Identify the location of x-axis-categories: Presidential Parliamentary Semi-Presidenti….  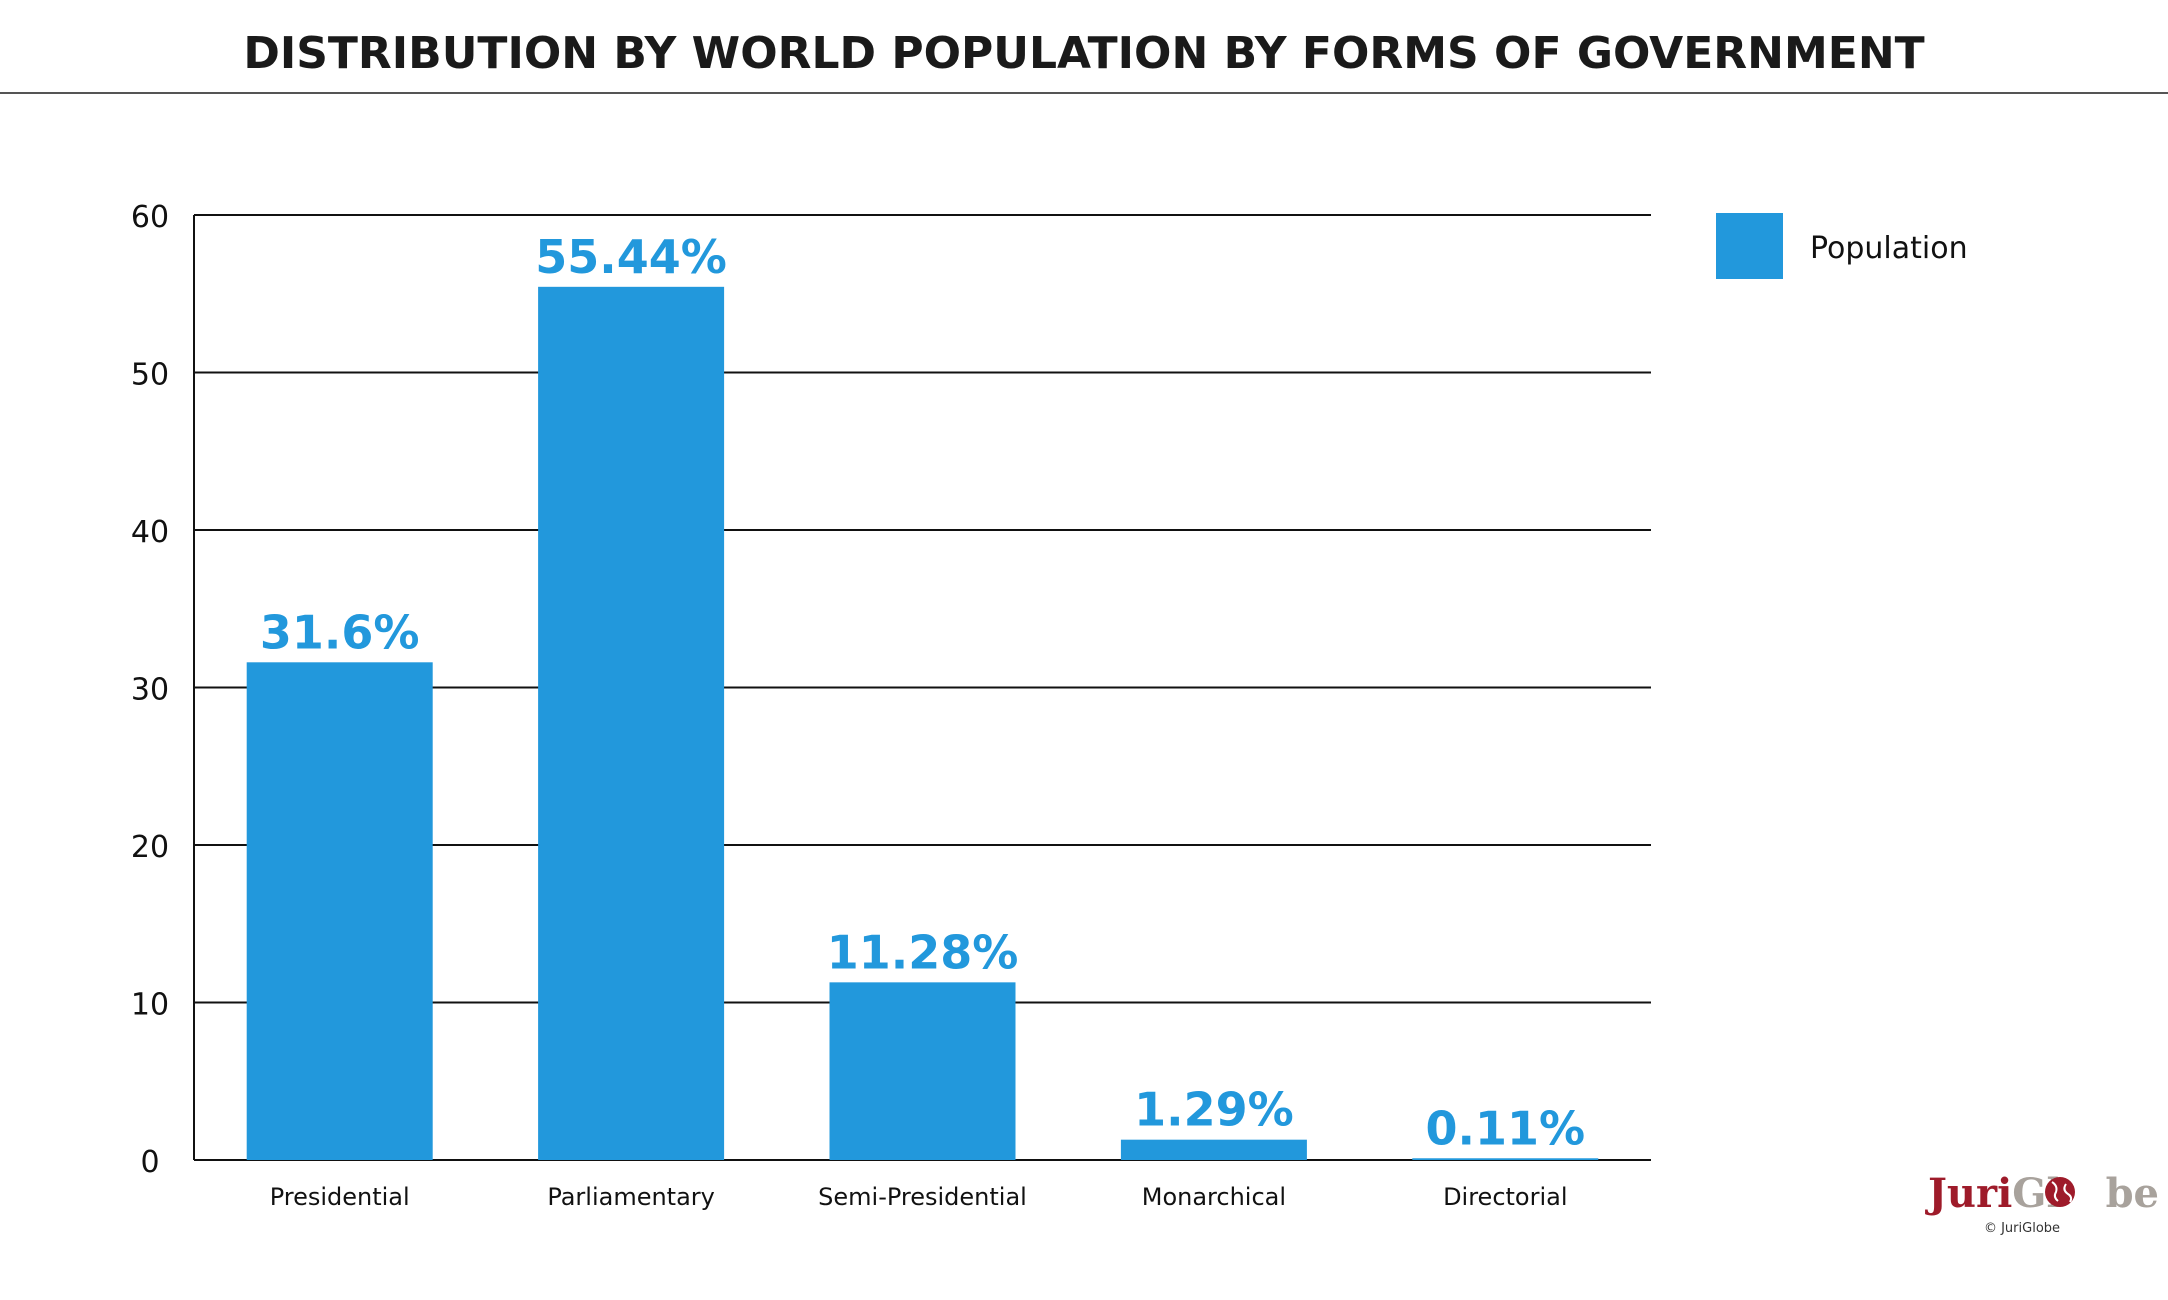
(919, 1197).